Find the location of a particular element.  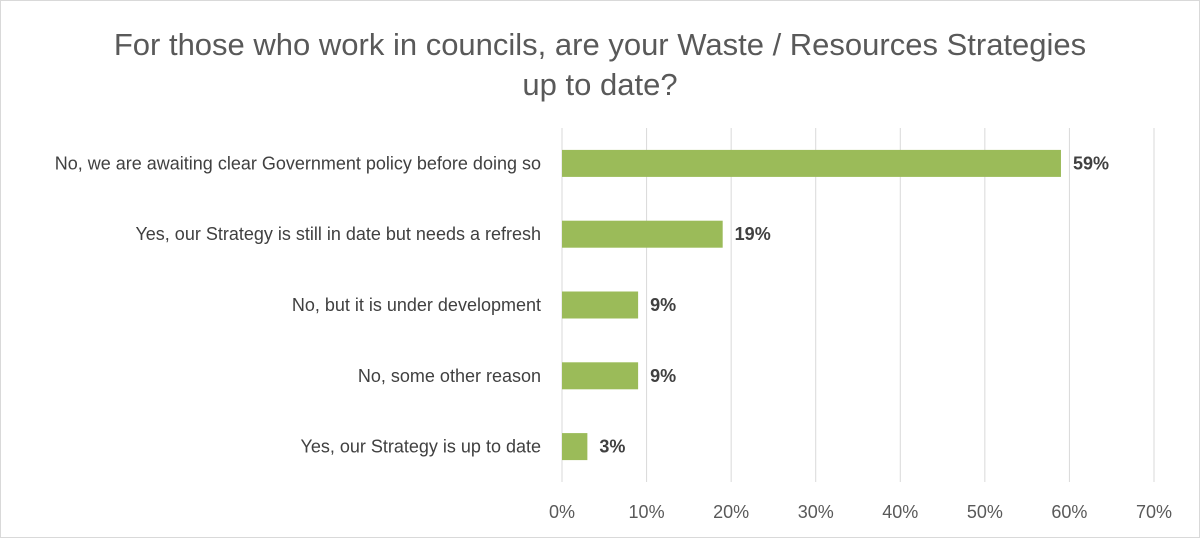

data-label: 19% is located at coordinates (753, 234).